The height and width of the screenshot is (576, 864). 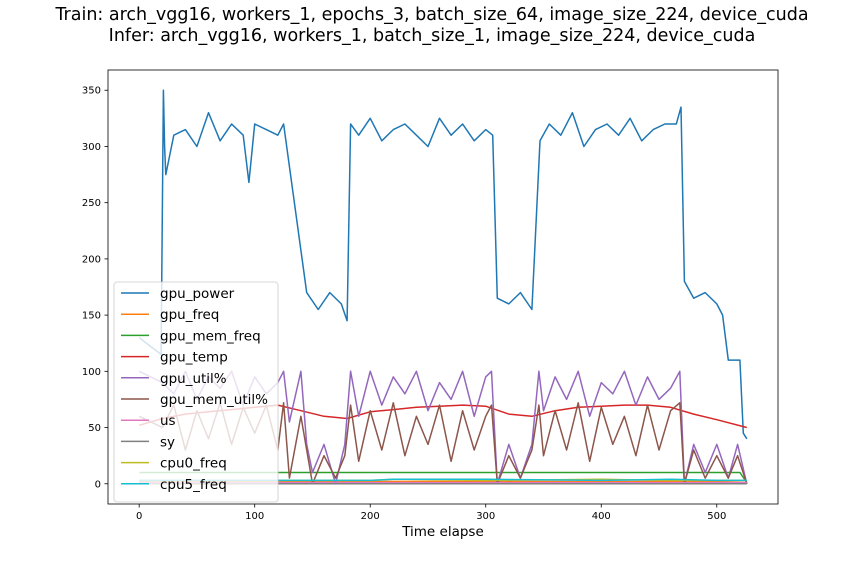 I want to click on y-tick-label: 50, so click(x=94, y=428).